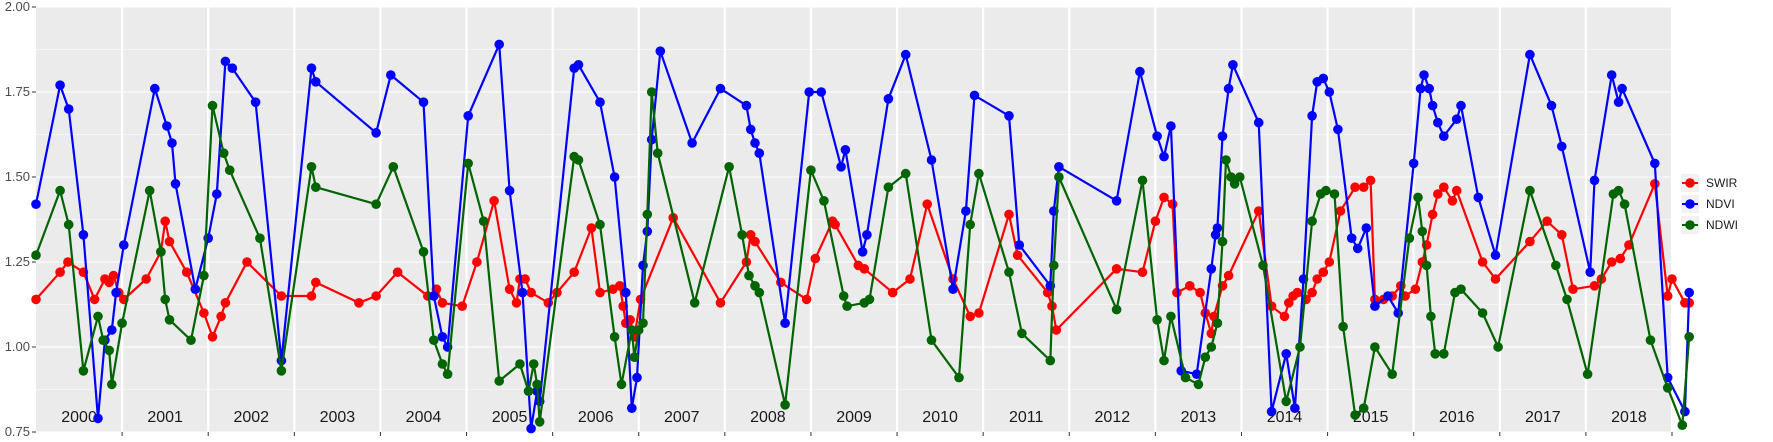 The width and height of the screenshot is (1773, 442). I want to click on y-tick-label: 2.00, so click(17, 7).